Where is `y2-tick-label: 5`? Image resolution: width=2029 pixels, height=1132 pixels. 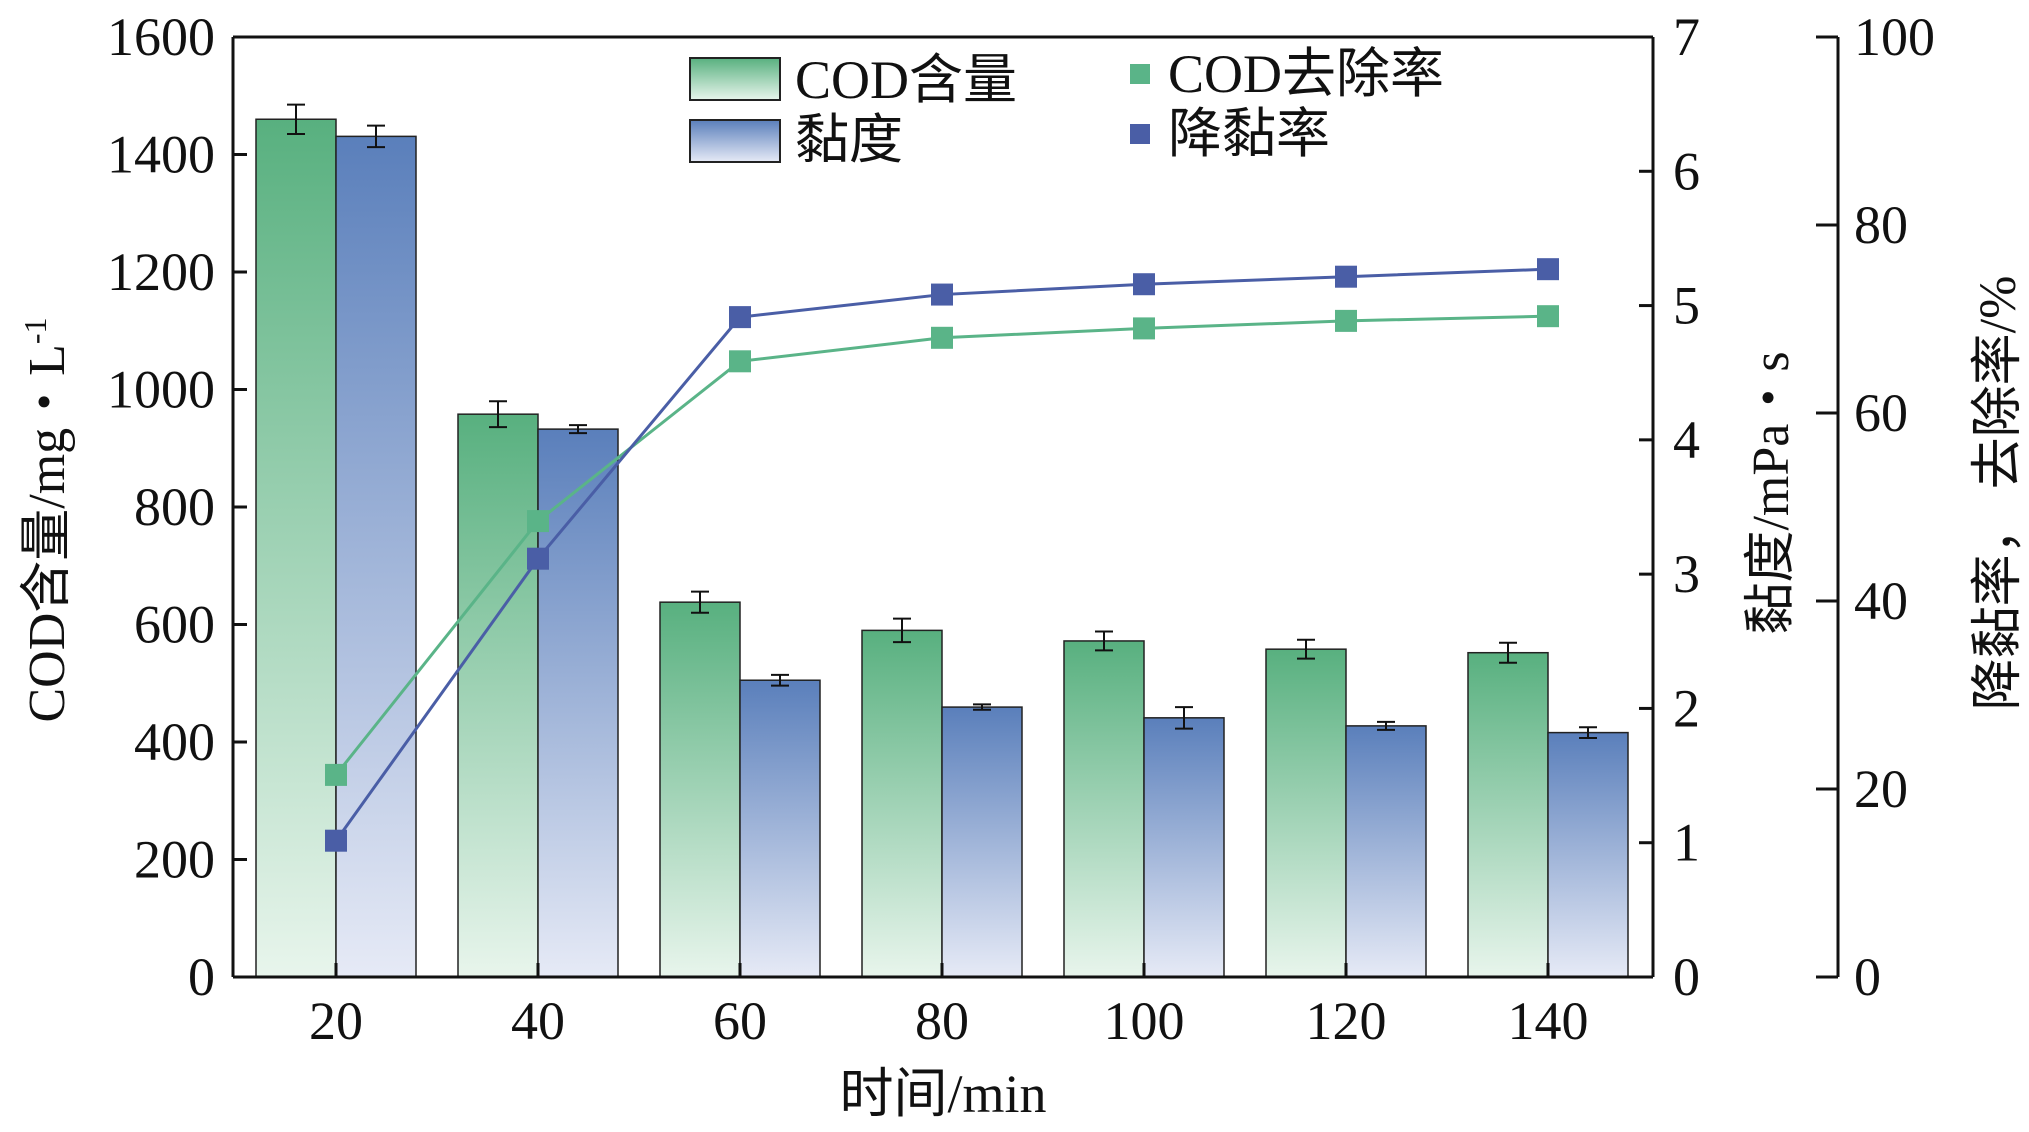 y2-tick-label: 5 is located at coordinates (1686, 306).